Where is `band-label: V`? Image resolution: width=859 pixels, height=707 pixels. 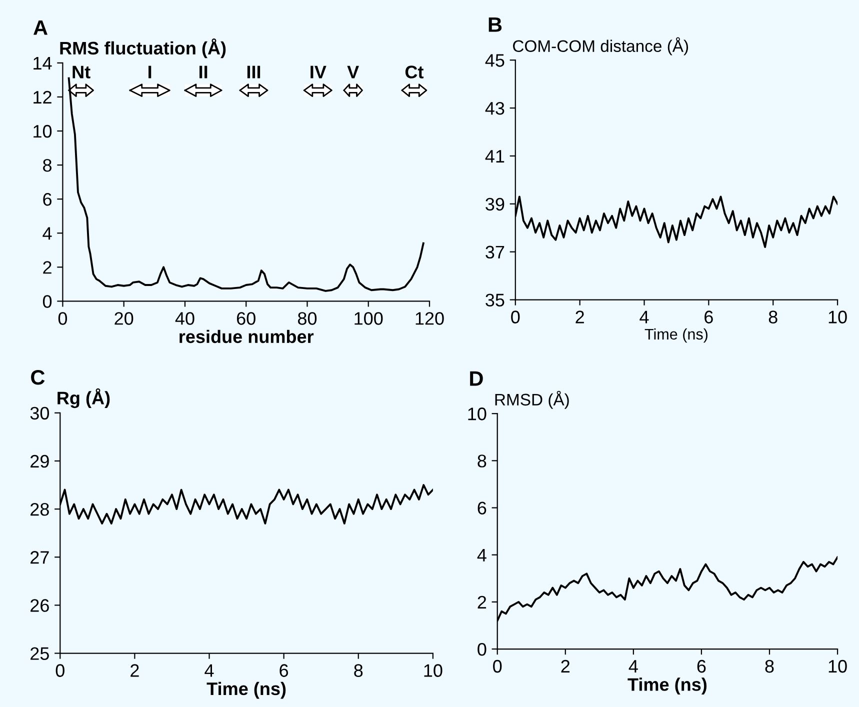 band-label: V is located at coordinates (353, 72).